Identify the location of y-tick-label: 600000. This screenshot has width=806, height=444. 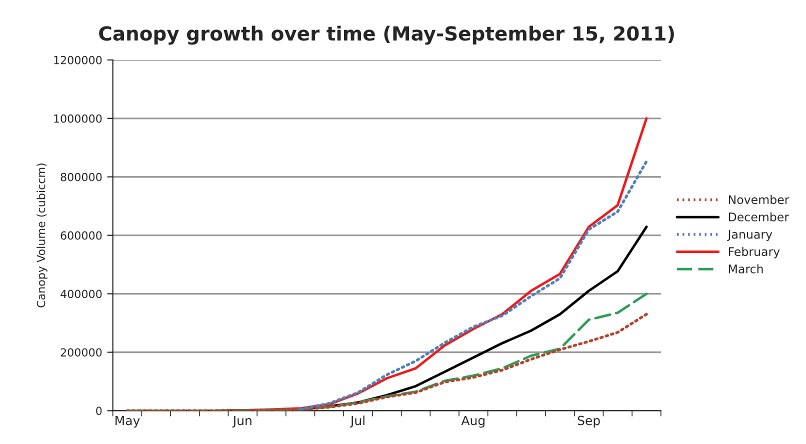
(81, 235).